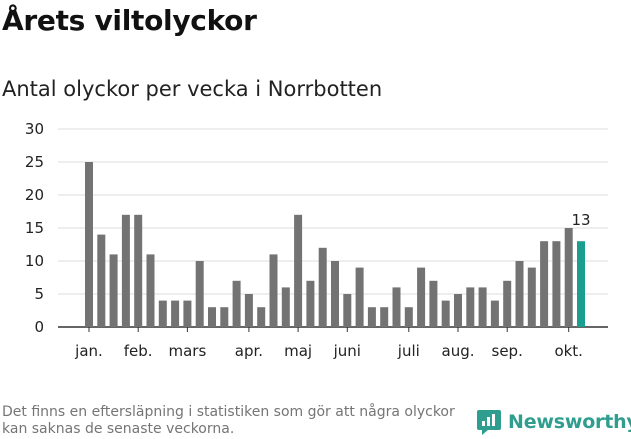 This screenshot has width=631, height=439. I want to click on y-tick-label: 0, so click(39, 327).